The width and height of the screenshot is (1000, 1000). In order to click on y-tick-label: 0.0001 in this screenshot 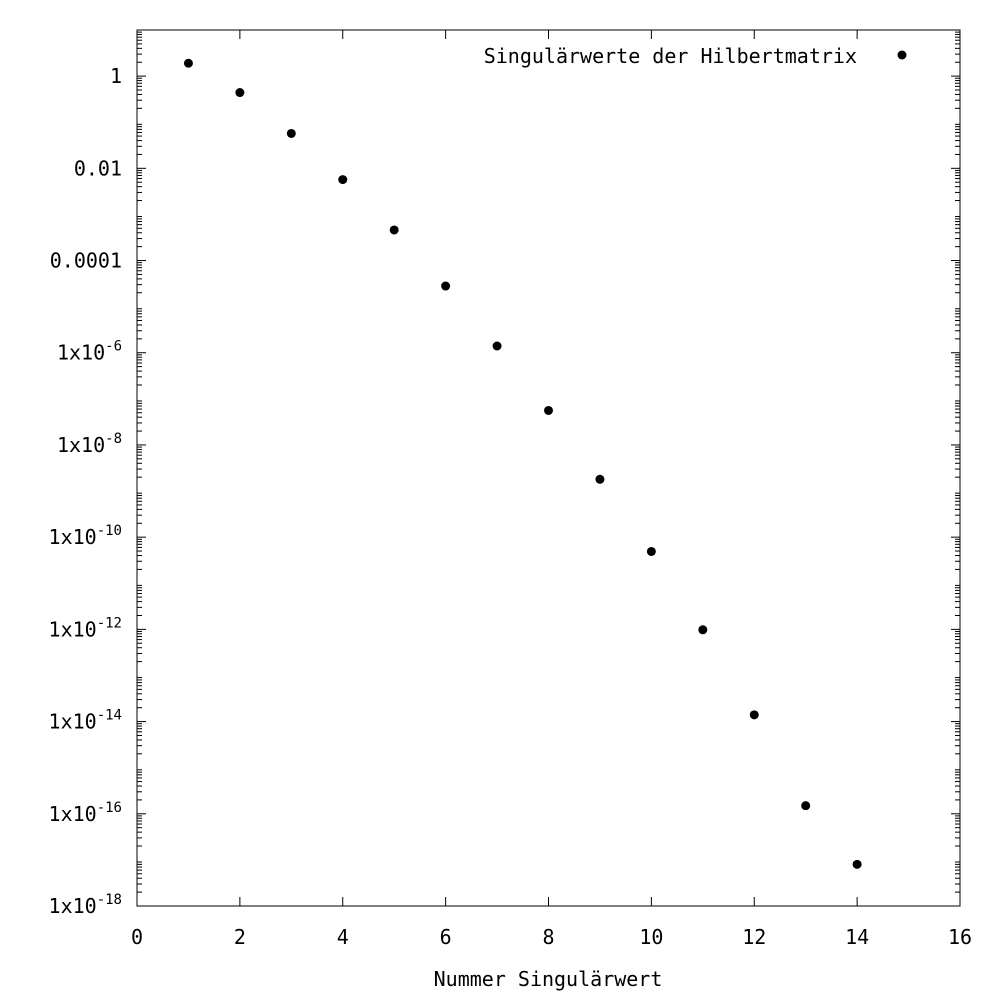, I will do `click(86, 261)`.